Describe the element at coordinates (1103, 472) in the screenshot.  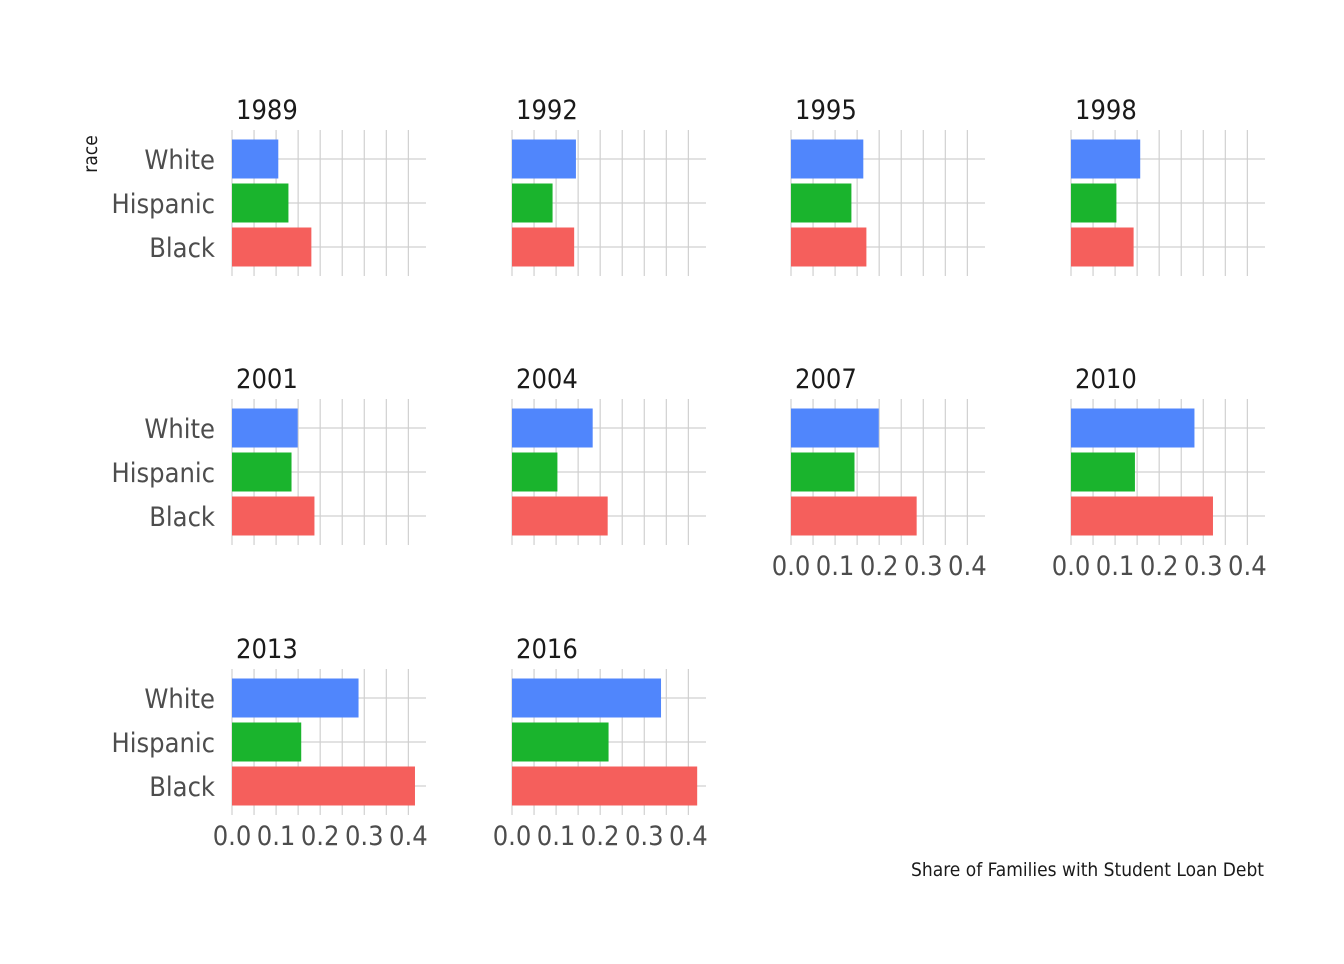
I see `bar-hispanic-2010` at that location.